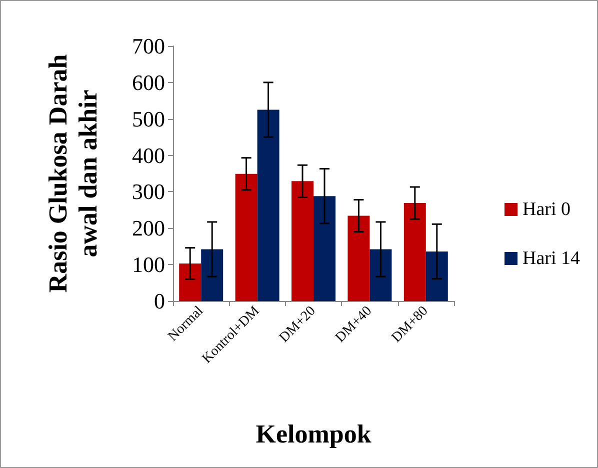 The height and width of the screenshot is (468, 598). Describe the element at coordinates (148, 228) in the screenshot. I see `y-tick-label: 200` at that location.